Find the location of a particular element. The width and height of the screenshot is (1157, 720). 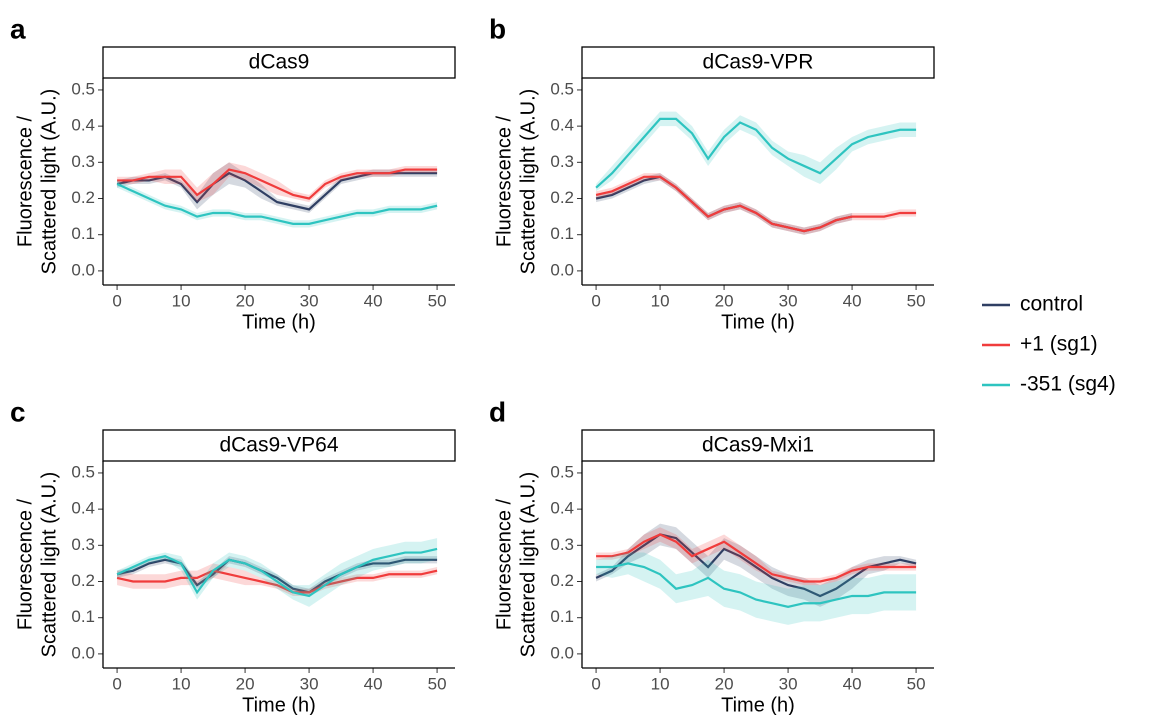

strip-title: dCas9 is located at coordinates (279, 62).